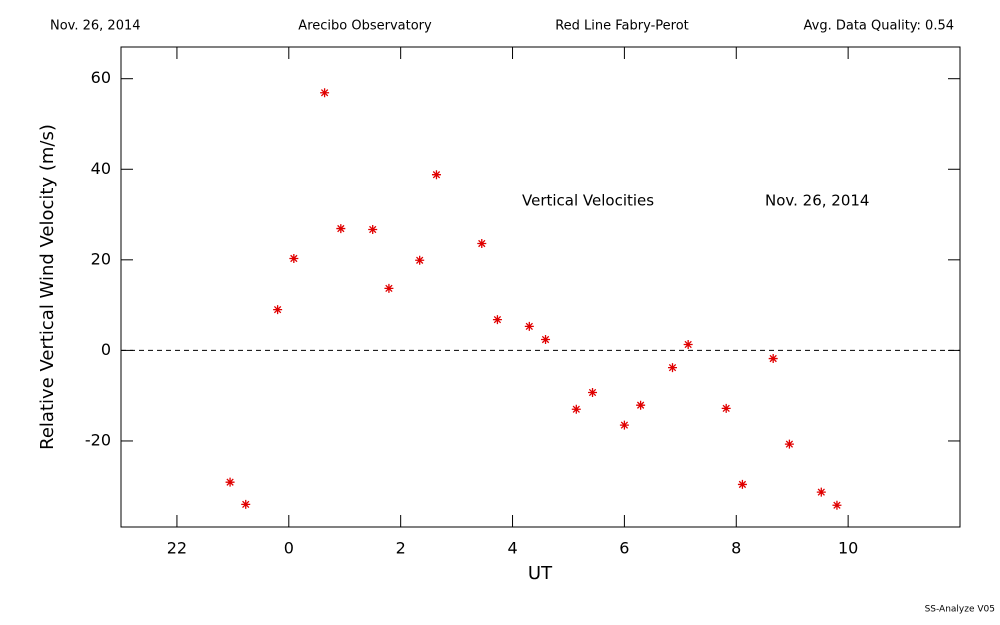  Describe the element at coordinates (879, 26) in the screenshot. I see `header-quality: Avg. Data Quality: 0.54` at that location.